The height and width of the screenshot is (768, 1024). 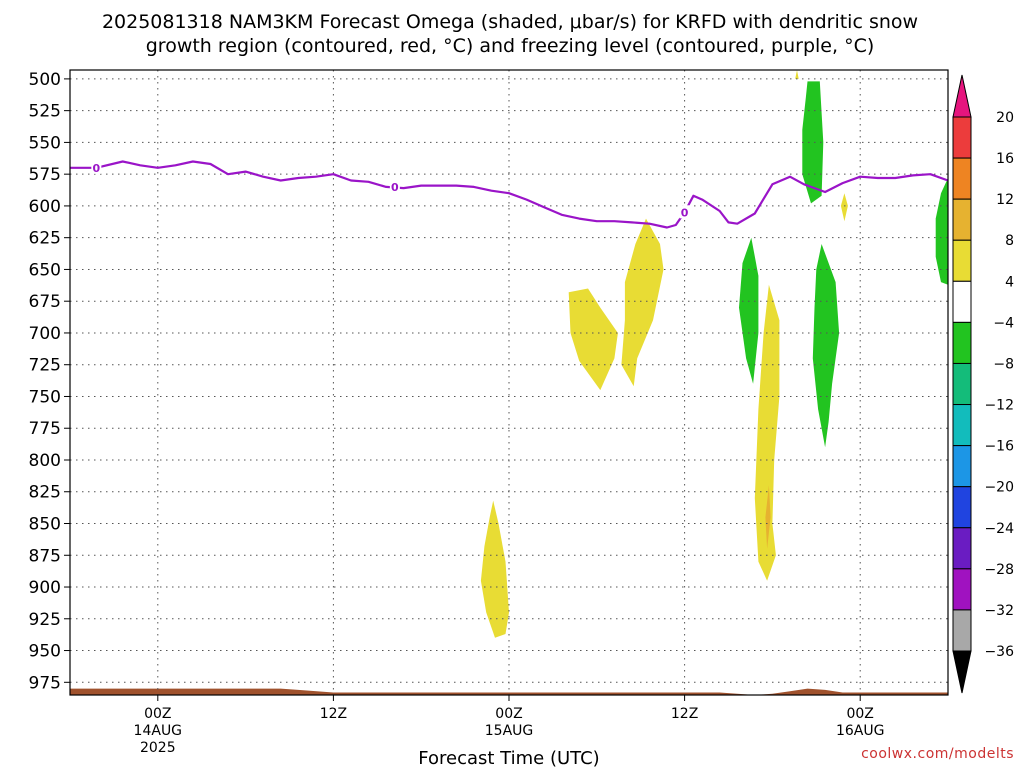 I want to click on colorbar-label: 20, so click(x=1005, y=118).